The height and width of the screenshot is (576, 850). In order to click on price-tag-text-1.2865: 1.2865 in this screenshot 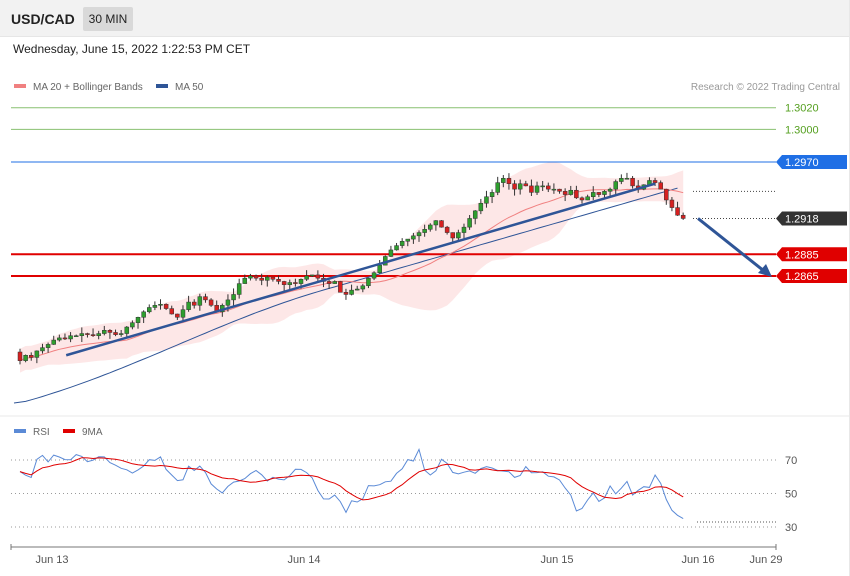, I will do `click(802, 277)`.